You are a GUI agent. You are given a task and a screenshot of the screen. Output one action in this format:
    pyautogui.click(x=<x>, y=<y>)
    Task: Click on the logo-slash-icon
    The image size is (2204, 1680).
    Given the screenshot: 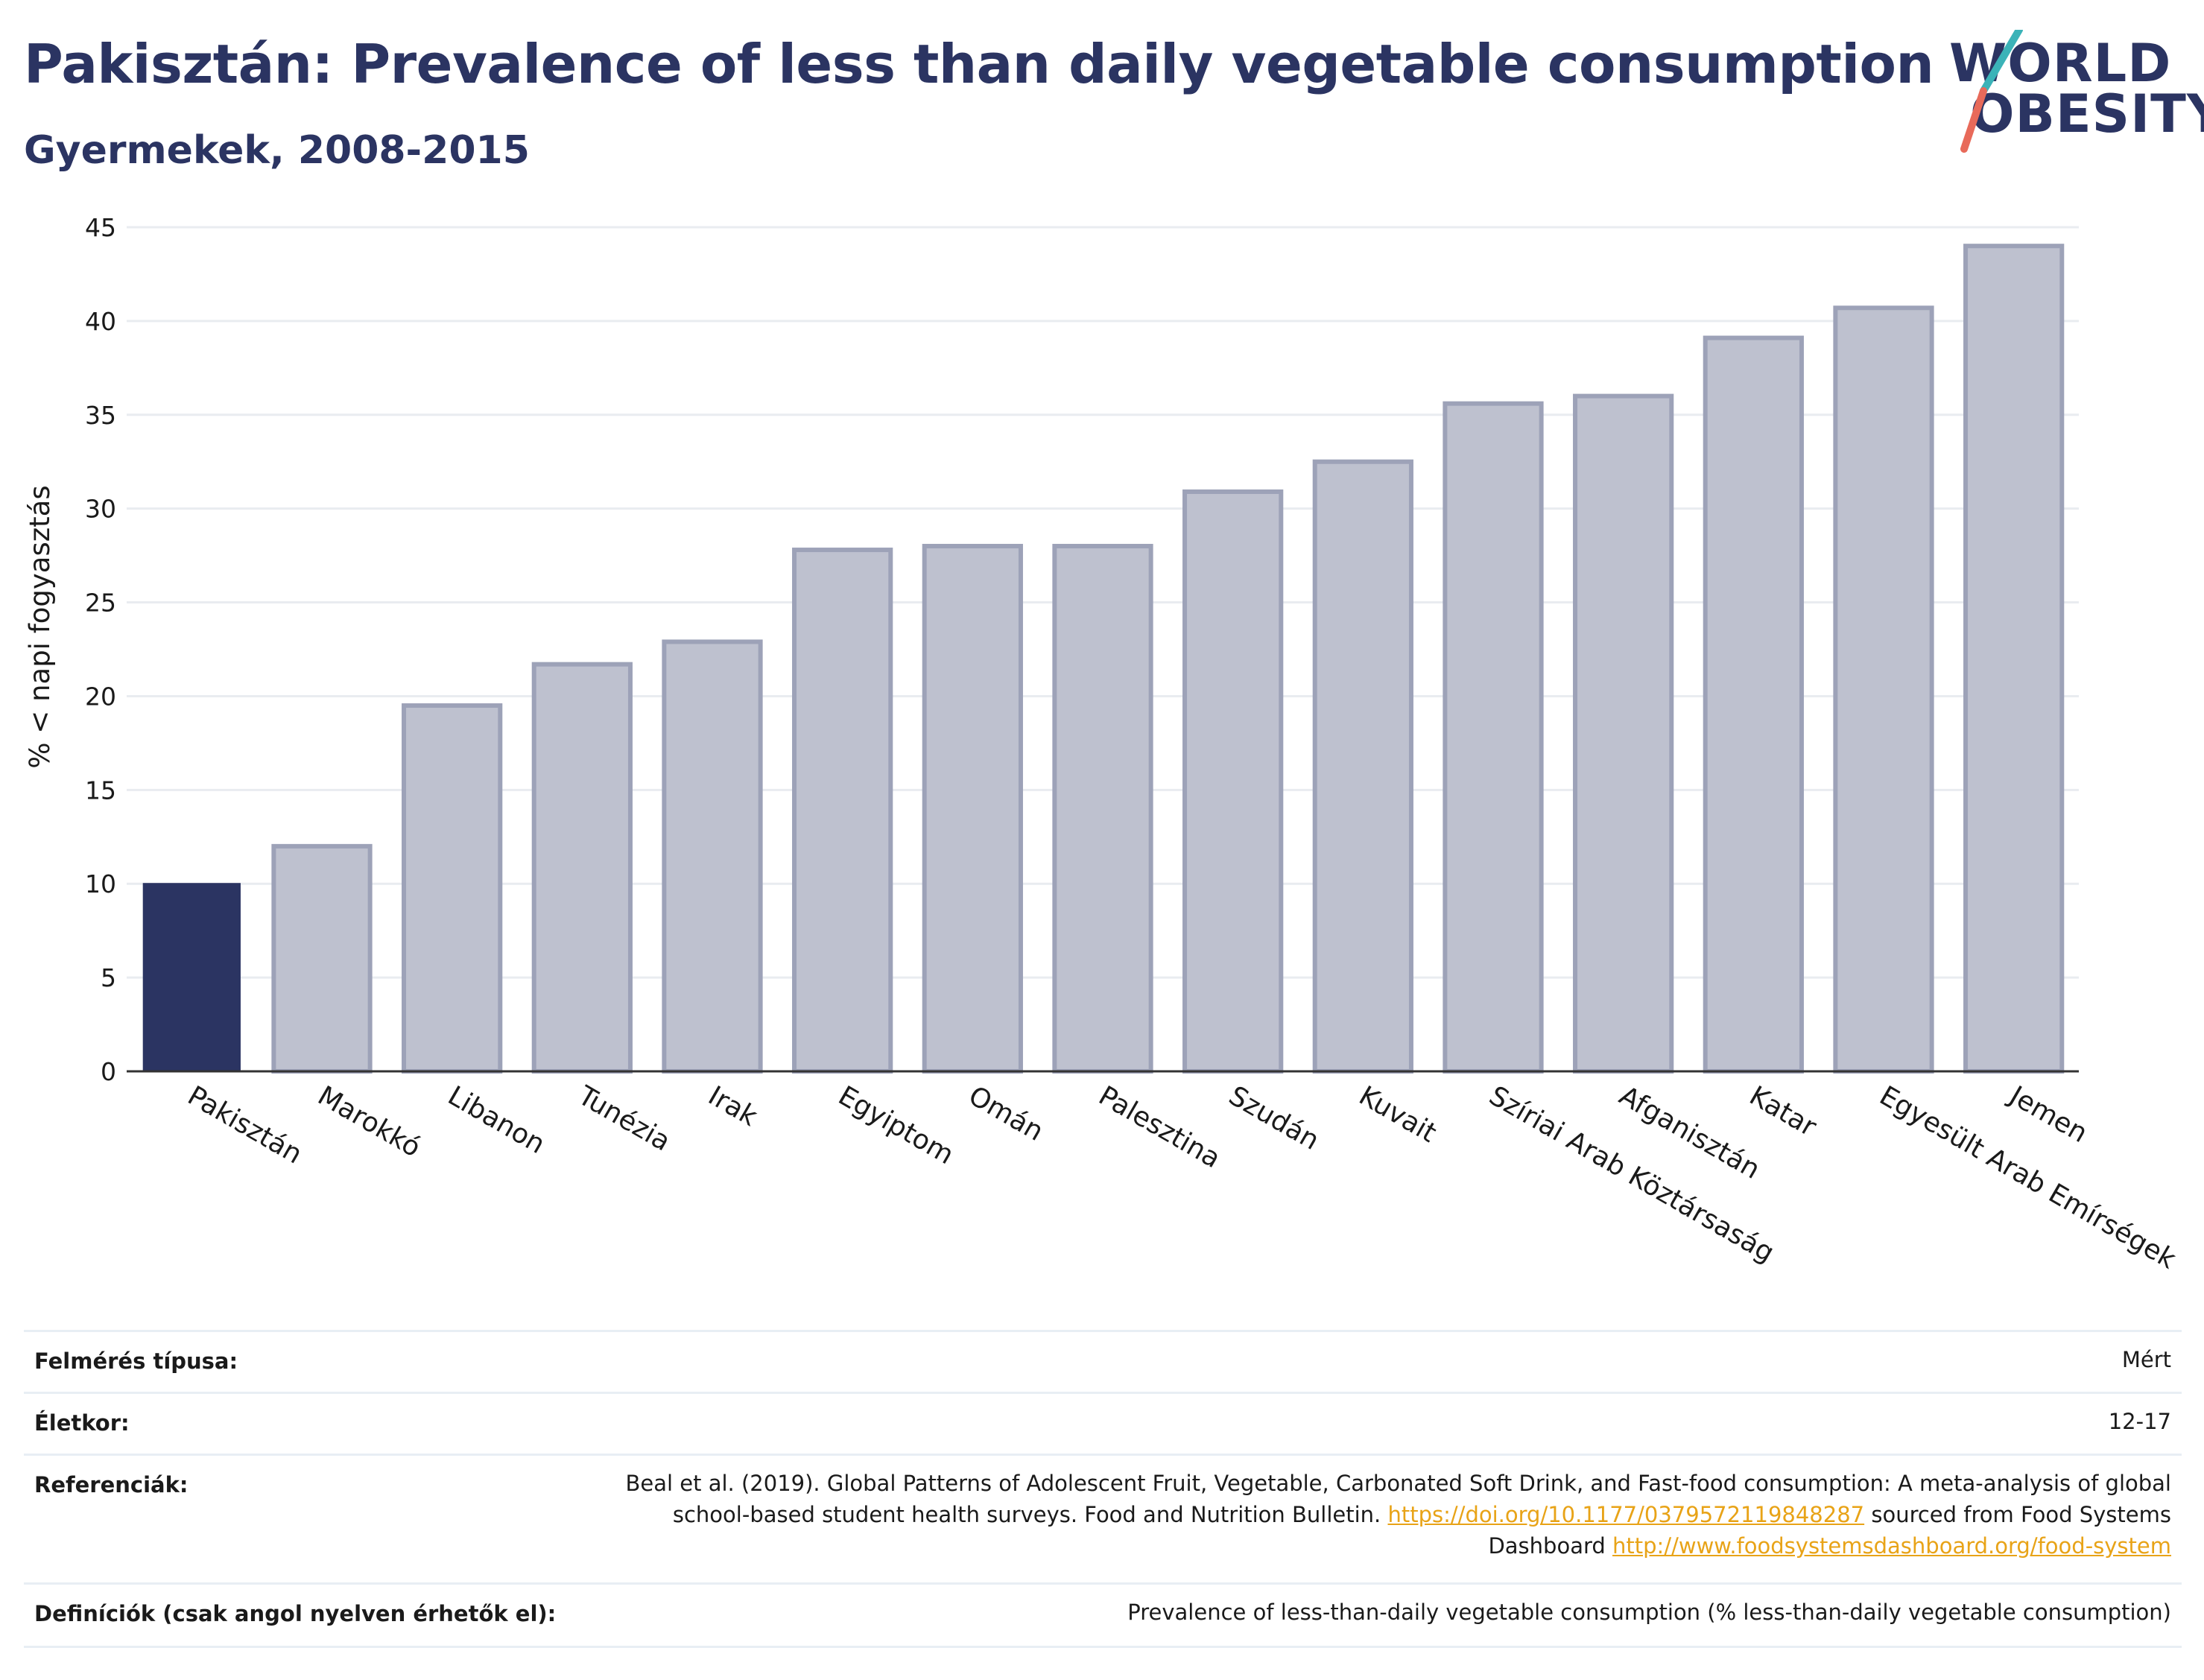 What is the action you would take?
    pyautogui.click(x=1991, y=91)
    